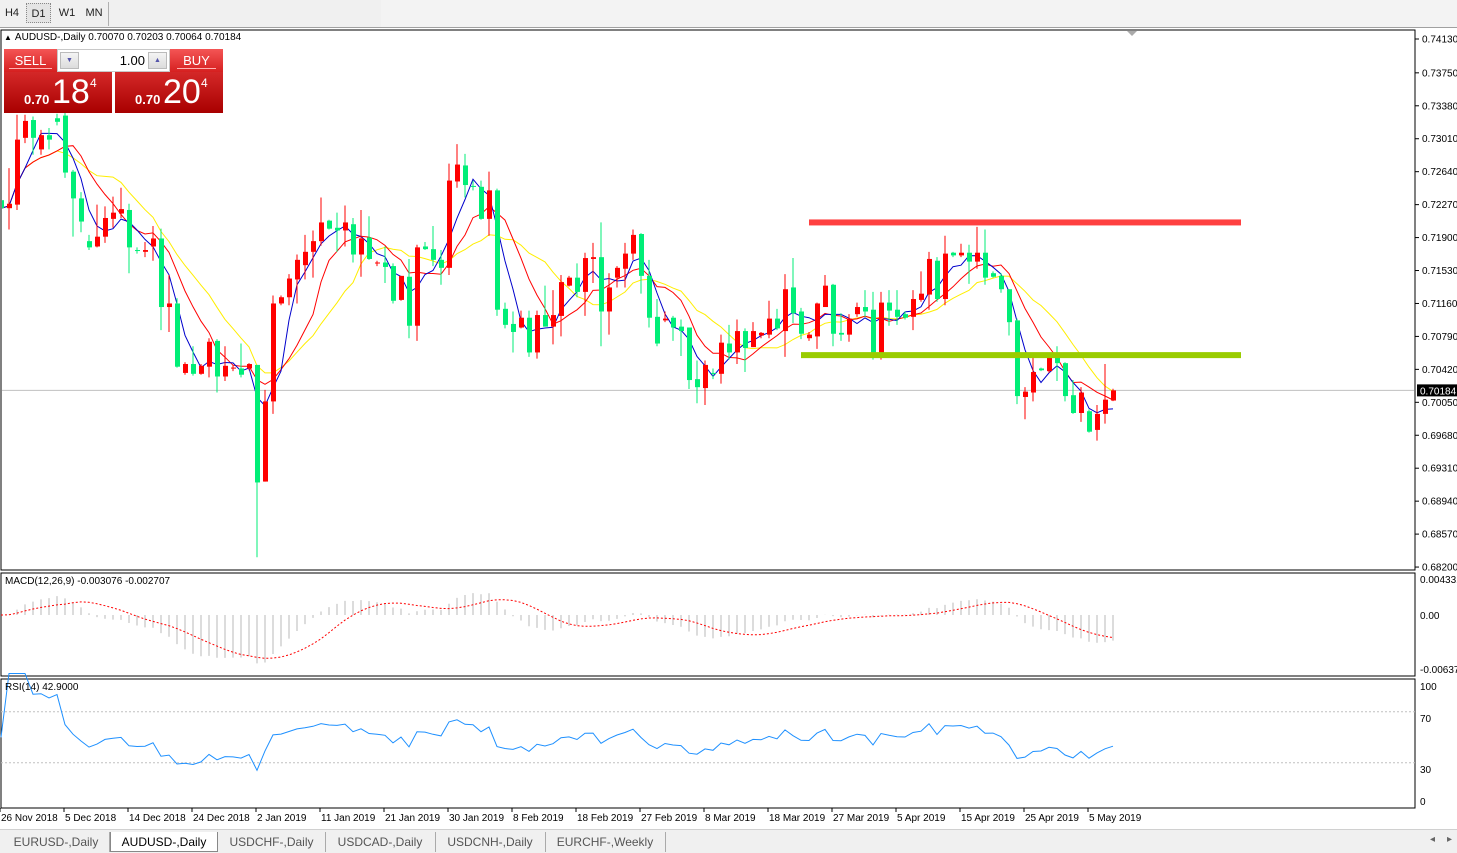 The width and height of the screenshot is (1457, 853). What do you see at coordinates (30, 60) in the screenshot?
I see `sell-button: SELL` at bounding box center [30, 60].